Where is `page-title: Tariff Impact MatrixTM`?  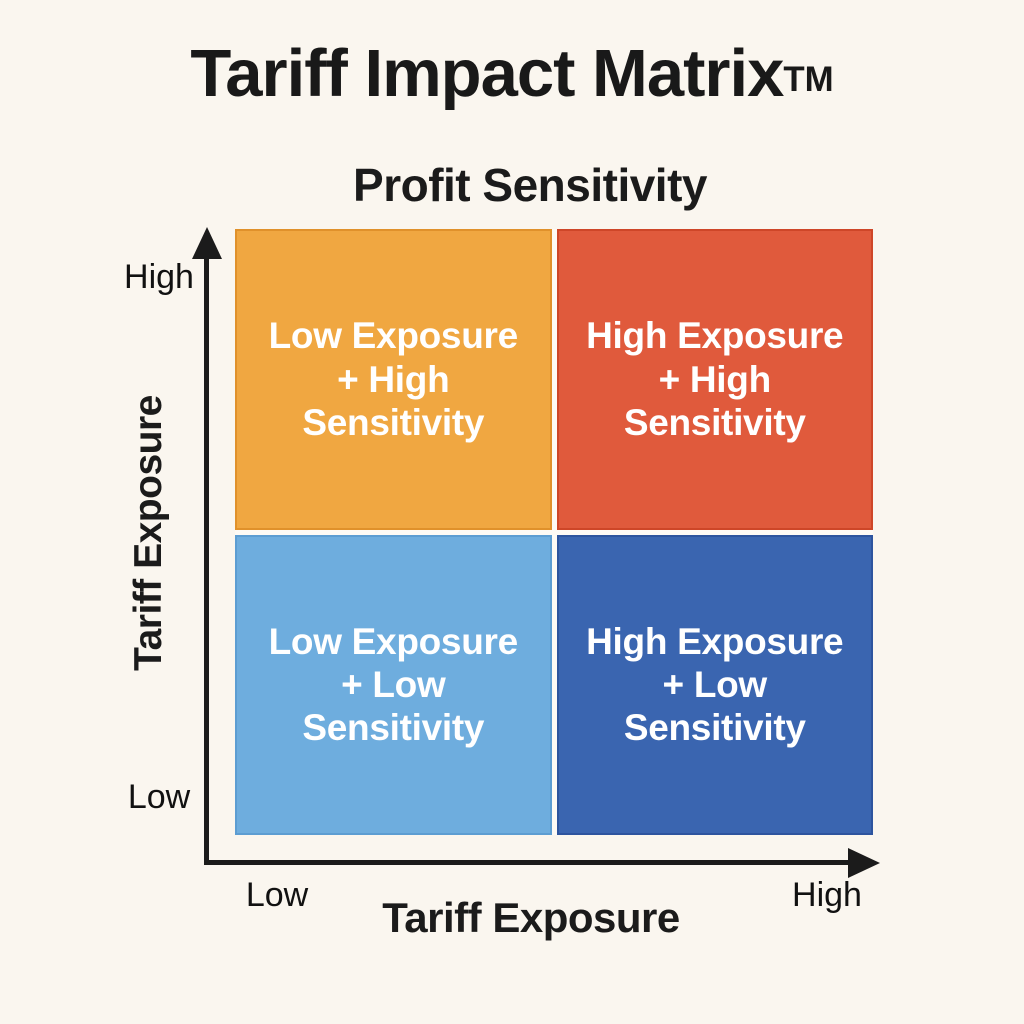
page-title: Tariff Impact MatrixTM is located at coordinates (512, 73).